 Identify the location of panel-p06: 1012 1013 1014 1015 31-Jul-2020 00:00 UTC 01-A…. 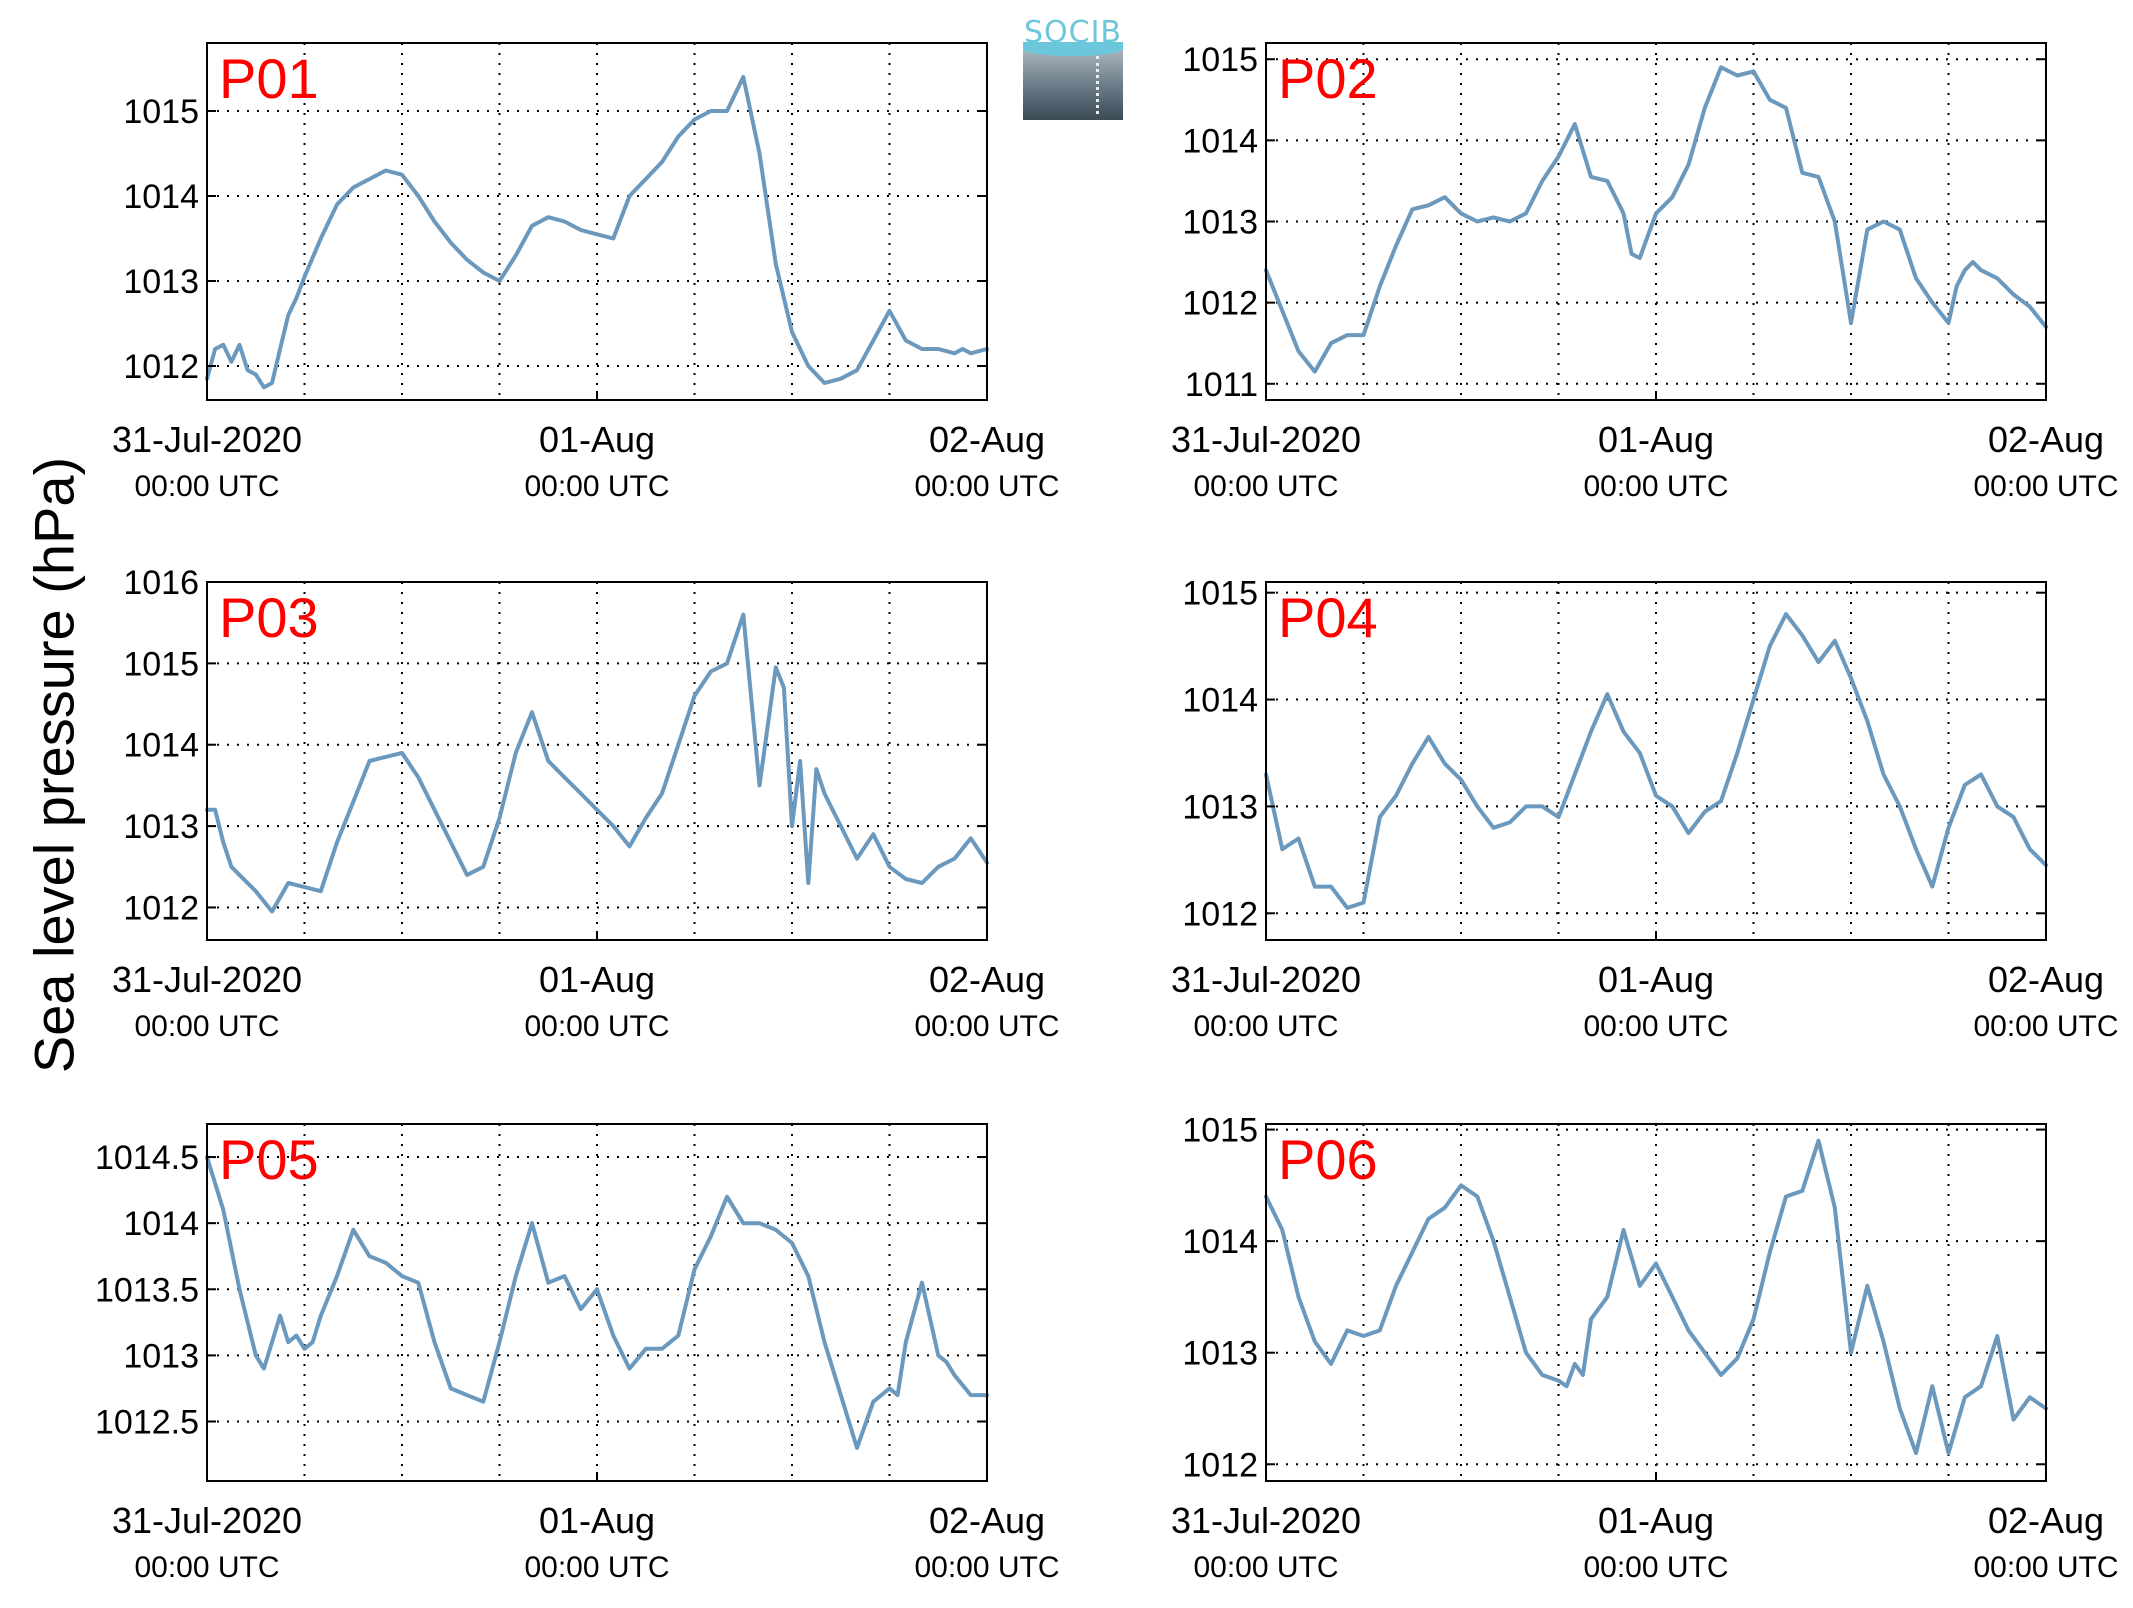
(1645, 1348).